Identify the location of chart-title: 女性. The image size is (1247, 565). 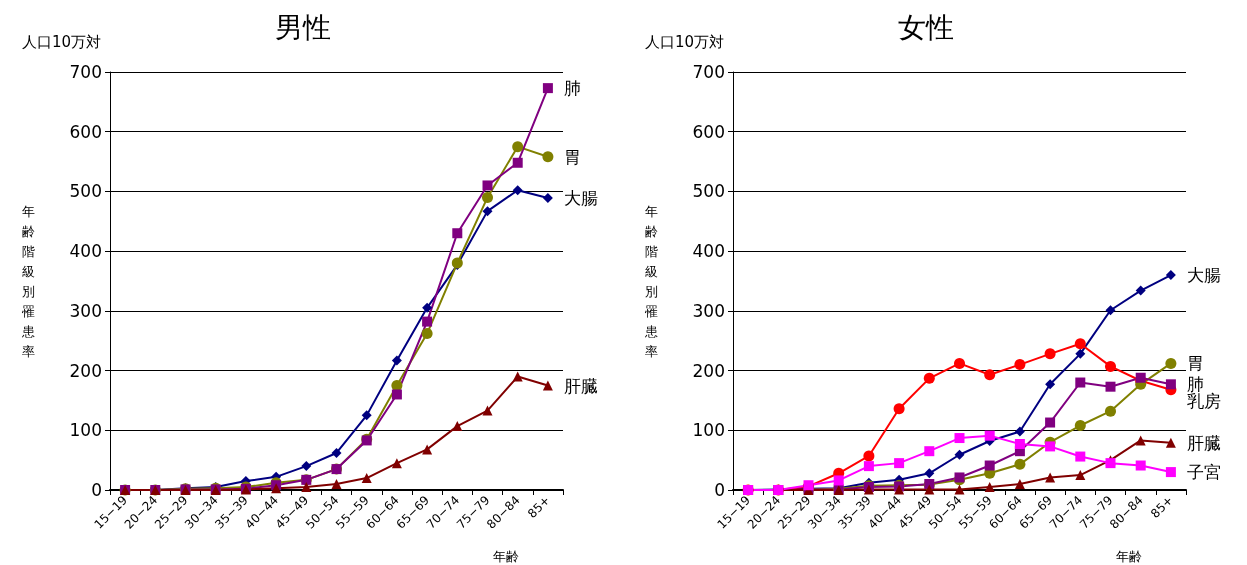
(926, 27).